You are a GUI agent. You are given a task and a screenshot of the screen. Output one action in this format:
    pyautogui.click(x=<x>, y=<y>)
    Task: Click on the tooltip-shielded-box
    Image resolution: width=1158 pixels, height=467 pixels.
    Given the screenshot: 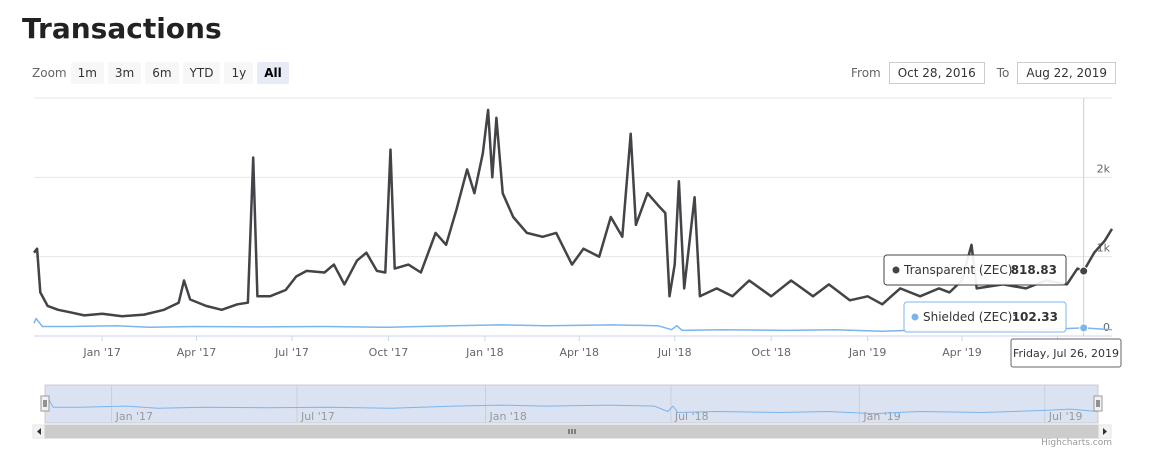 What is the action you would take?
    pyautogui.click(x=985, y=317)
    